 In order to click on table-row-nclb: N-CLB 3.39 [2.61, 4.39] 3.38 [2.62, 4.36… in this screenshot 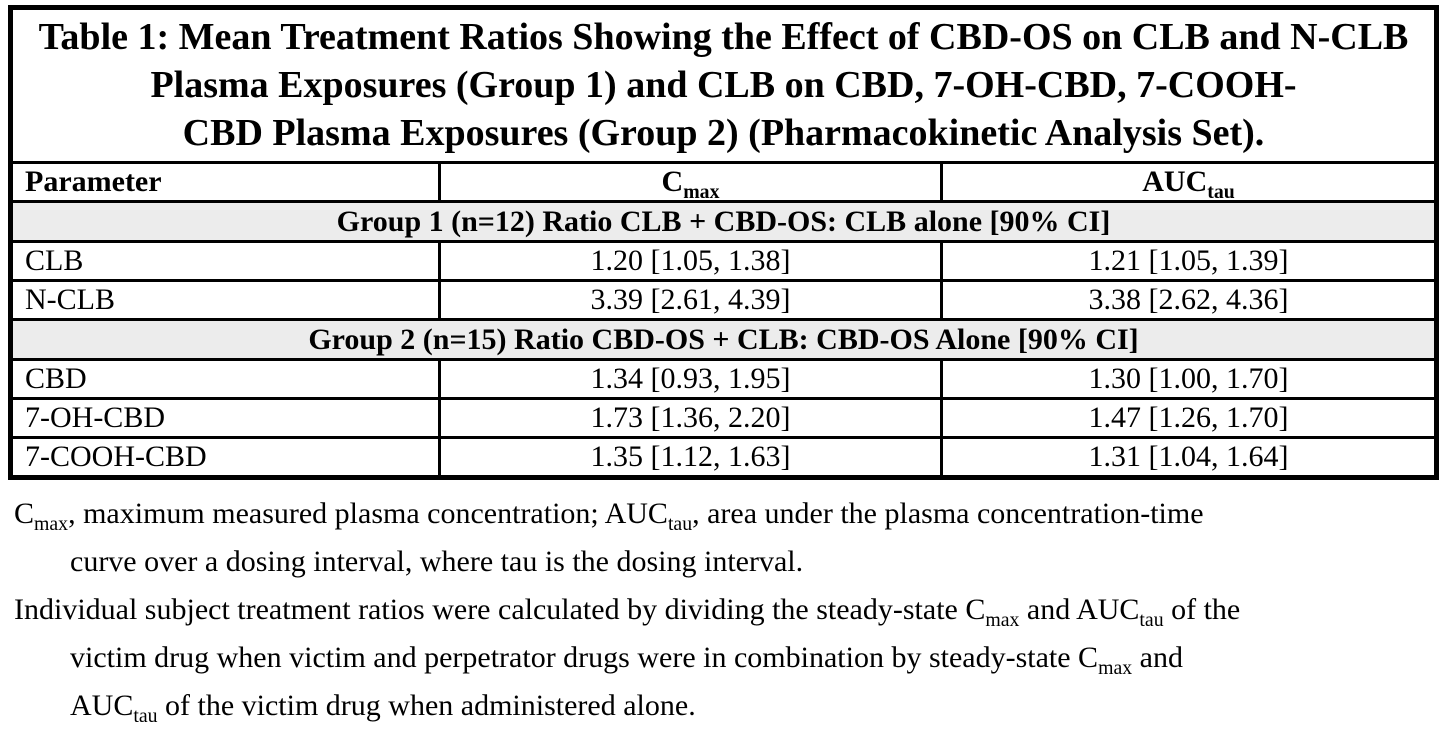, I will do `click(723, 300)`.